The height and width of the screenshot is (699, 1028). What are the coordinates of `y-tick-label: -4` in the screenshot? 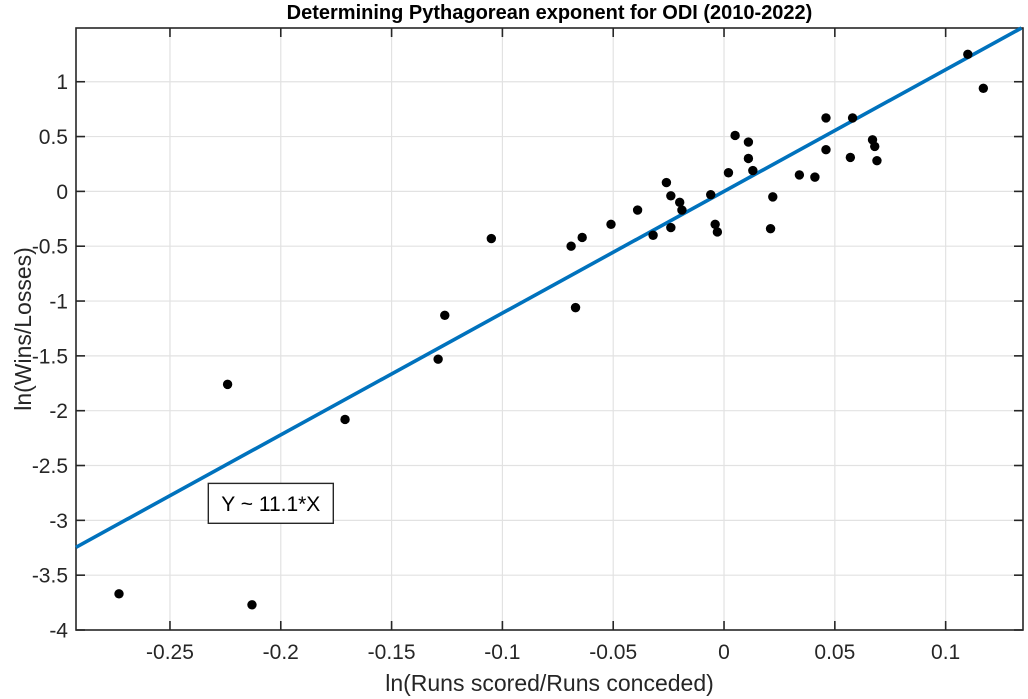 It's located at (58, 631).